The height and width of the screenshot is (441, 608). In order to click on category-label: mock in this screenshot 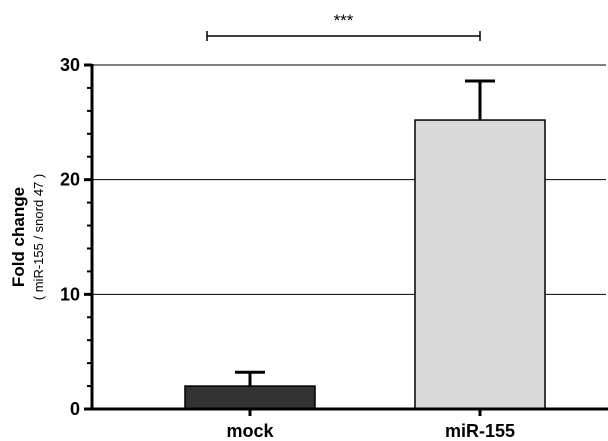, I will do `click(250, 431)`.